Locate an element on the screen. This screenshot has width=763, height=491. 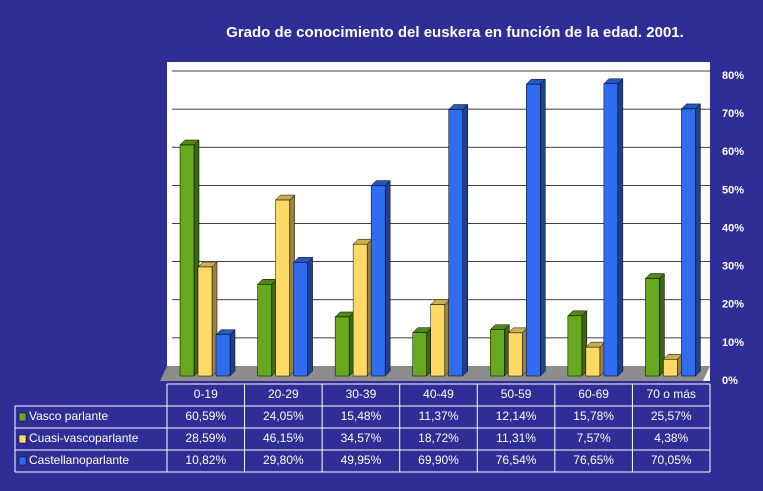
table-value: 34,57% is located at coordinates (361, 438).